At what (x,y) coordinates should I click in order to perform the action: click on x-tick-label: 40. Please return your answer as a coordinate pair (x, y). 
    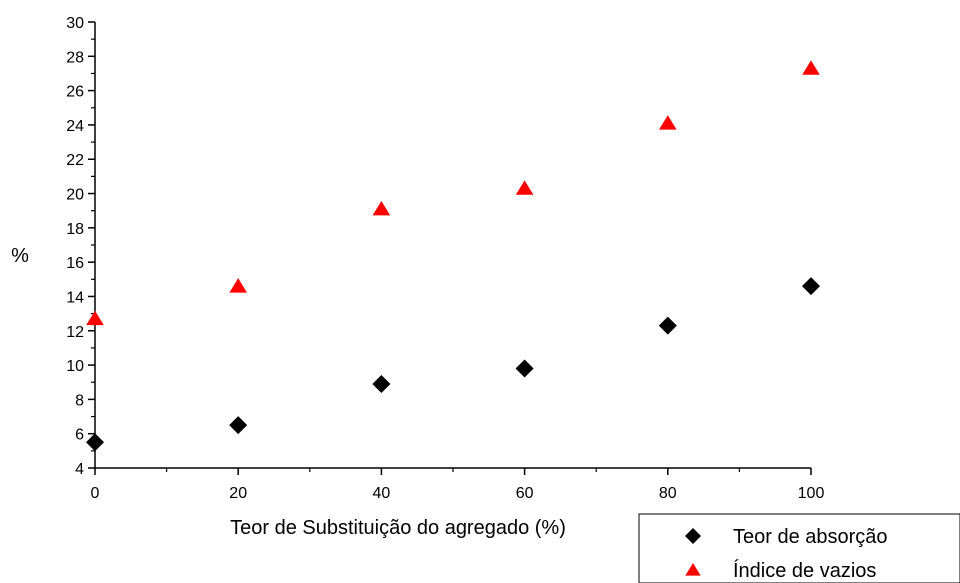
    Looking at the image, I should click on (382, 493).